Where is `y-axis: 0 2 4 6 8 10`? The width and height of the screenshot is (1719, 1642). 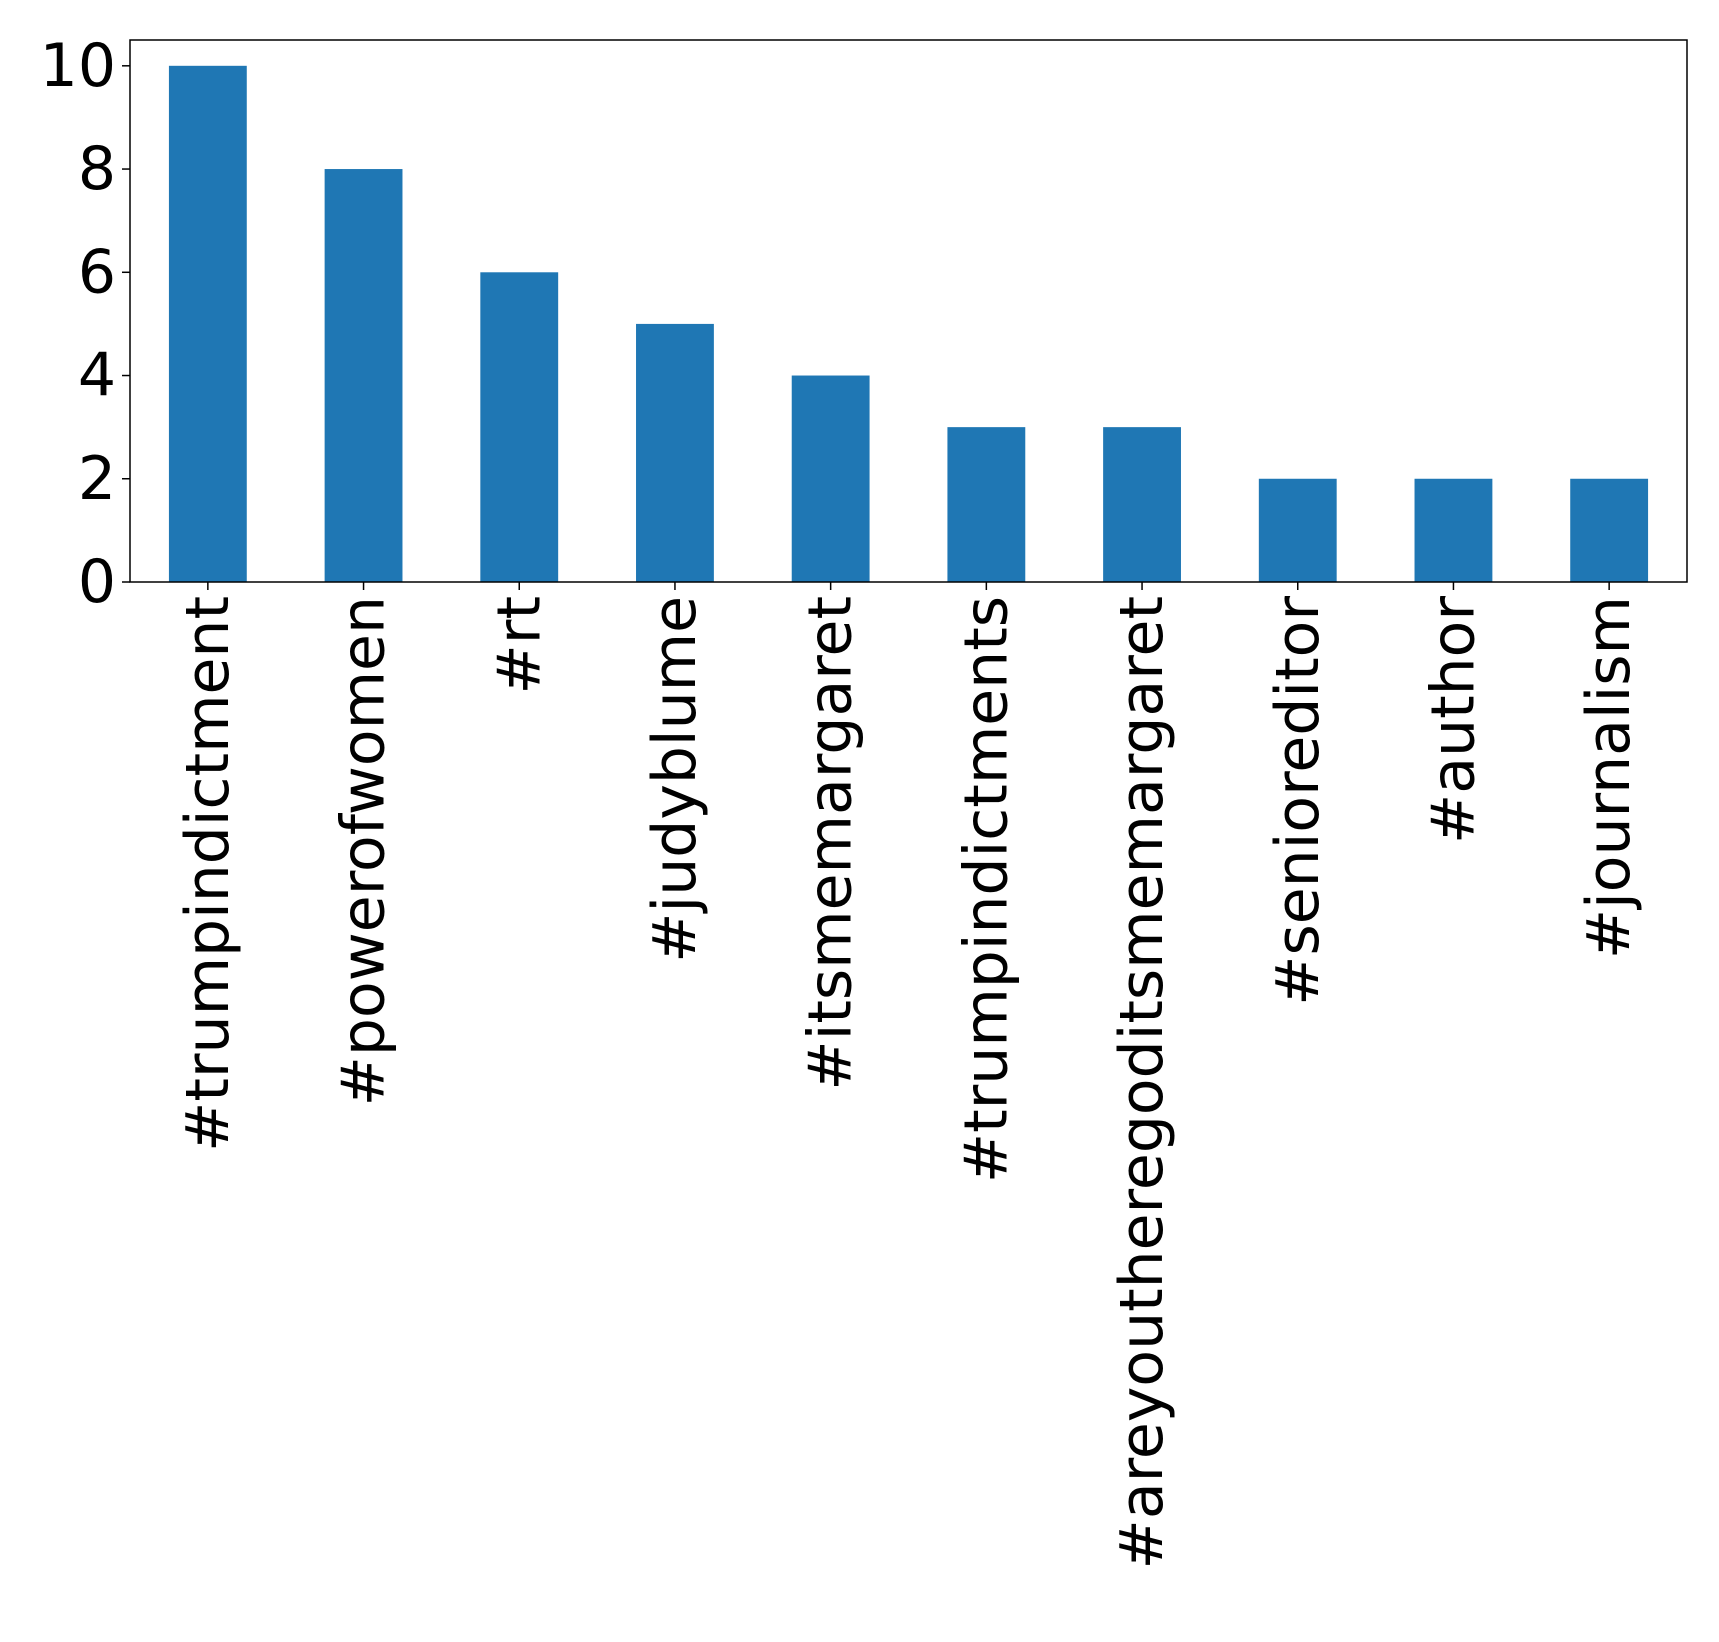
y-axis: 0 2 4 6 8 10 is located at coordinates (85, 324).